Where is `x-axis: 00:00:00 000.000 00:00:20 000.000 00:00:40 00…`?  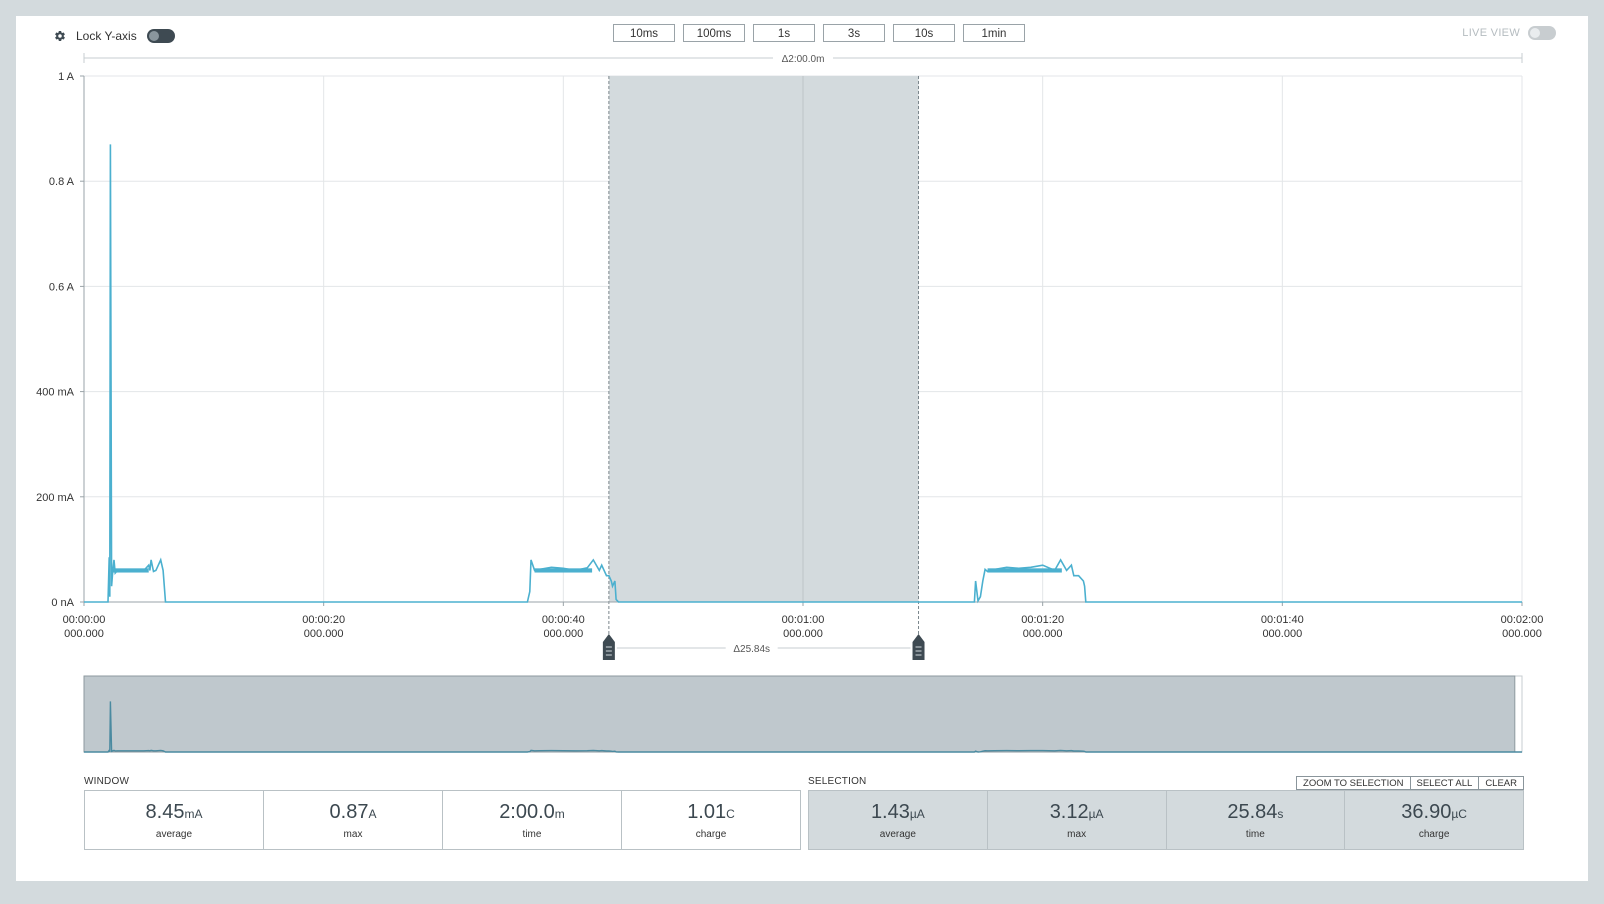 x-axis: 00:00:00 000.000 00:00:20 000.000 00:00:40 00… is located at coordinates (803, 620).